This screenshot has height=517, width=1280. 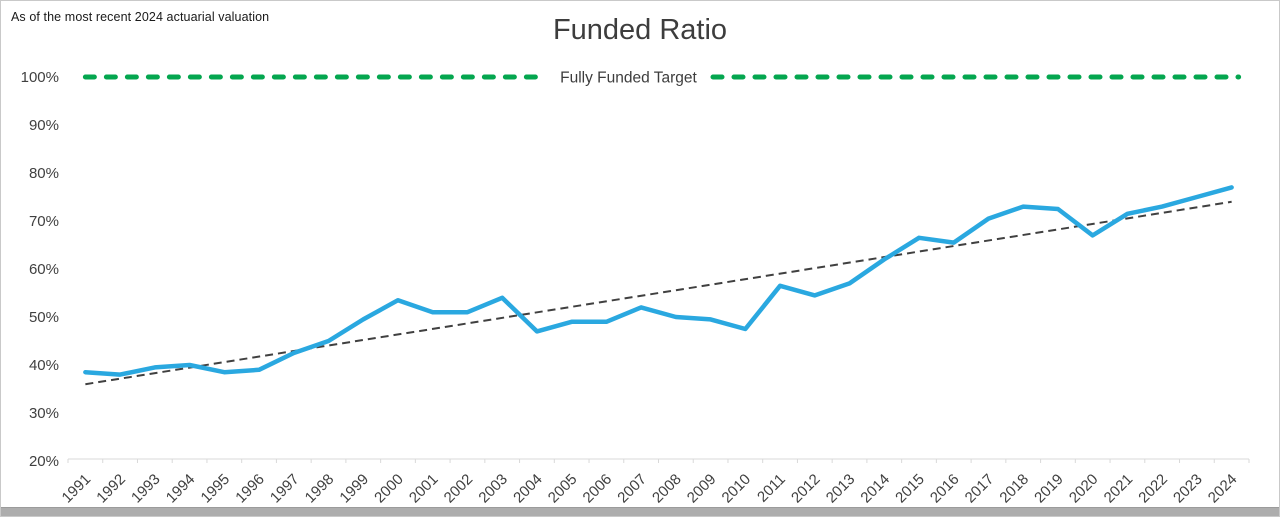 I want to click on x-tick-label: 1996, so click(x=250, y=489).